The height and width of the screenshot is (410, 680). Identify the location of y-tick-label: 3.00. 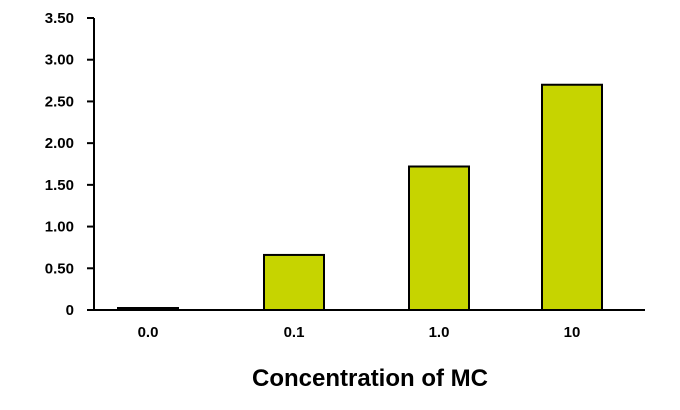
(59, 60).